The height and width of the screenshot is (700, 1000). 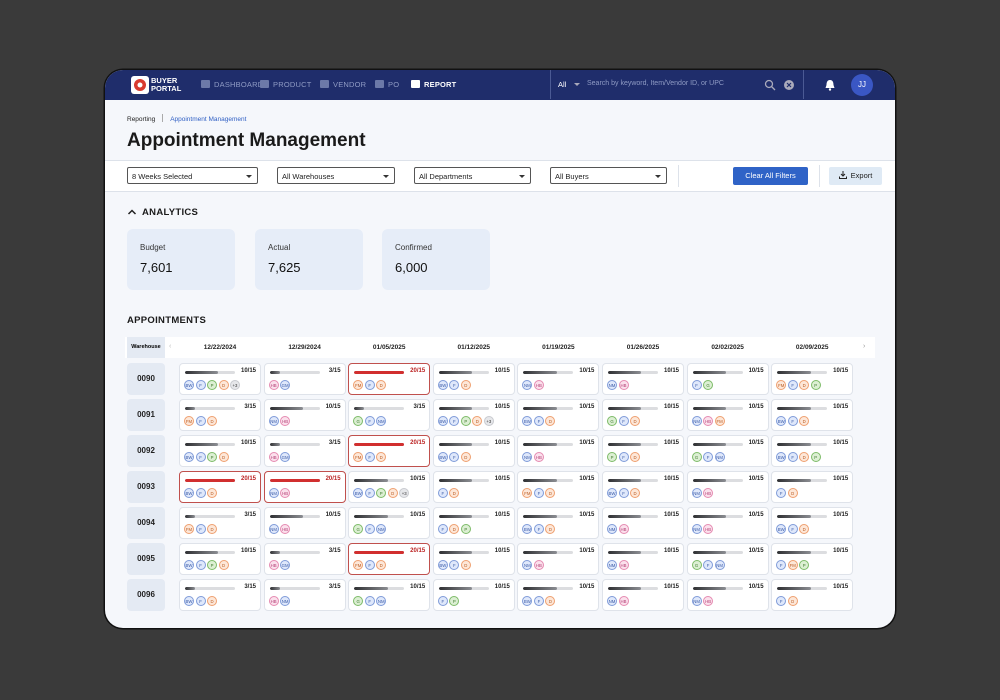 What do you see at coordinates (727, 415) in the screenshot?
I see `appointment-cell: 10/15 NM HB FM` at bounding box center [727, 415].